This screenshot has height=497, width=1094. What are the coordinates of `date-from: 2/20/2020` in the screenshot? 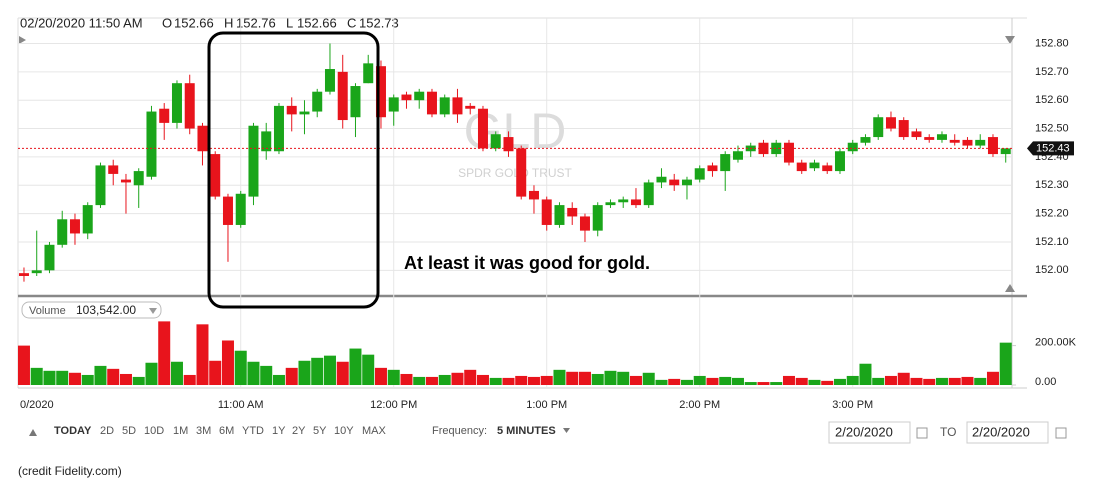 It's located at (864, 431).